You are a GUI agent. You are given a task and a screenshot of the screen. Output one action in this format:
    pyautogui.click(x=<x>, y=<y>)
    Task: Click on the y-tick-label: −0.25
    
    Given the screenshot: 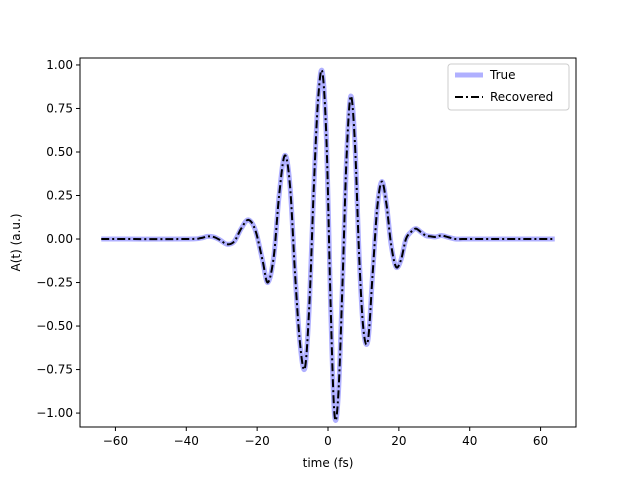 What is the action you would take?
    pyautogui.click(x=54, y=283)
    